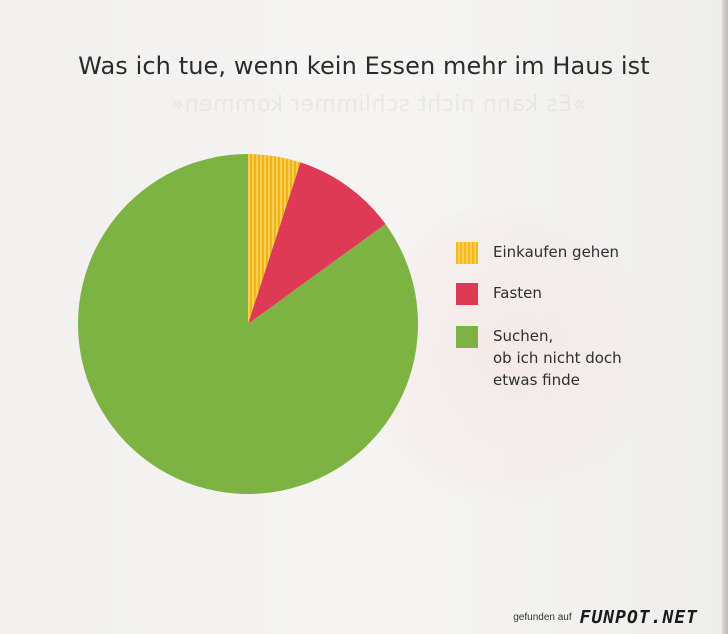  What do you see at coordinates (467, 337) in the screenshot?
I see `legend-swatch-suchen` at bounding box center [467, 337].